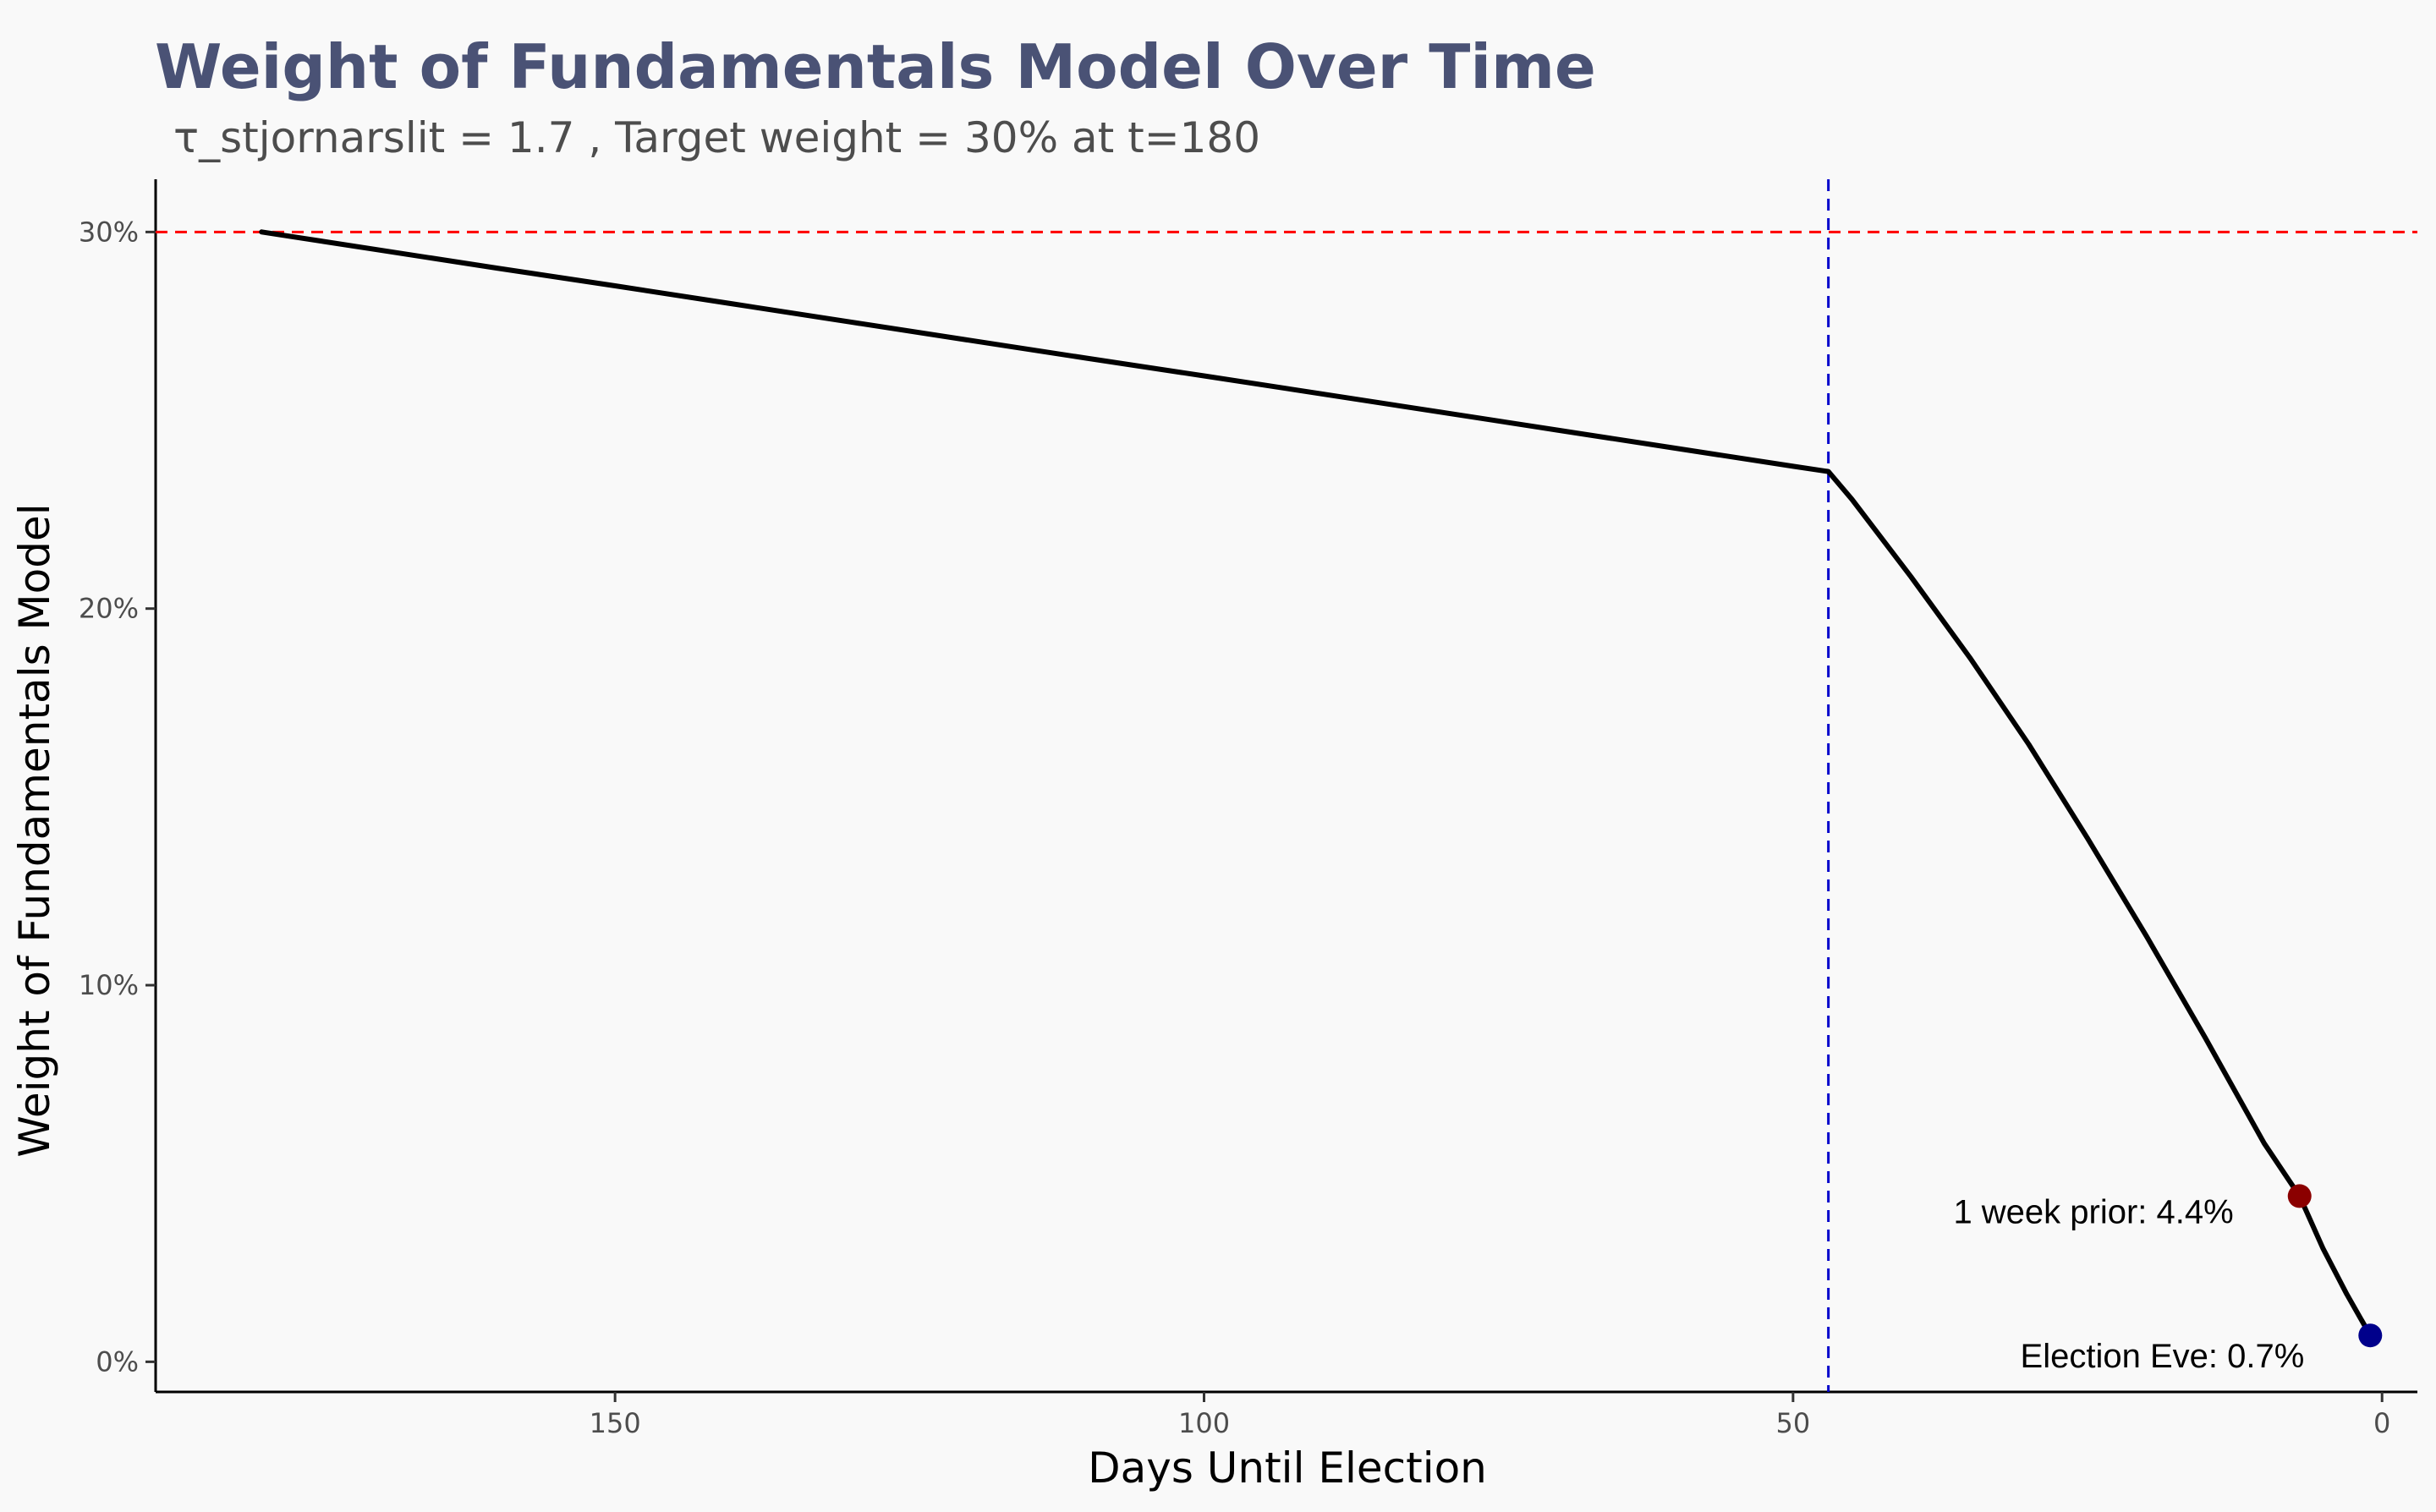 This screenshot has height=1512, width=2436. What do you see at coordinates (2381, 1423) in the screenshot?
I see `x-tick-label: 0` at bounding box center [2381, 1423].